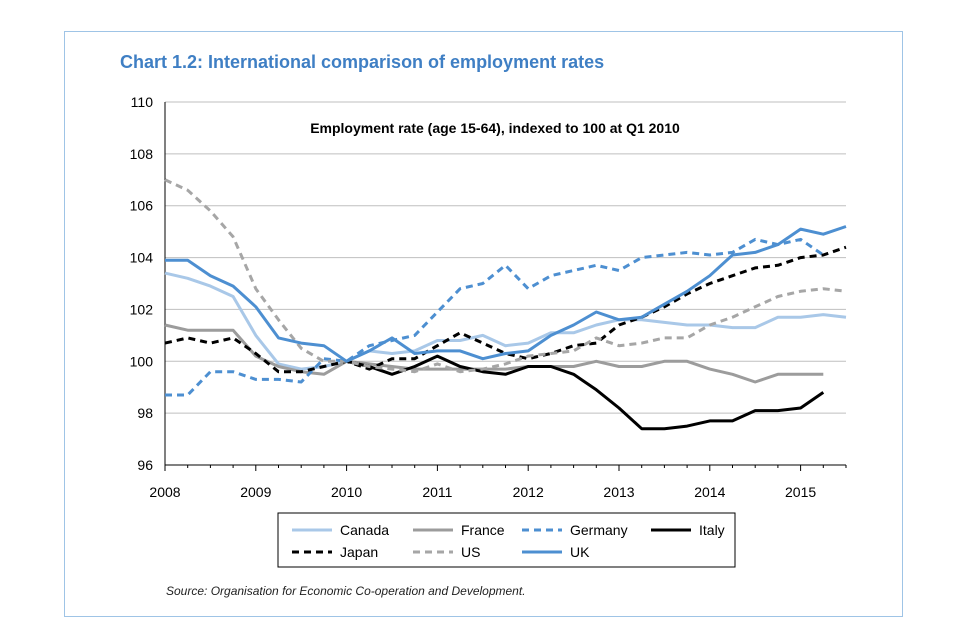 This screenshot has width=960, height=640. What do you see at coordinates (599, 530) in the screenshot?
I see `legend-label-germany: Germany` at bounding box center [599, 530].